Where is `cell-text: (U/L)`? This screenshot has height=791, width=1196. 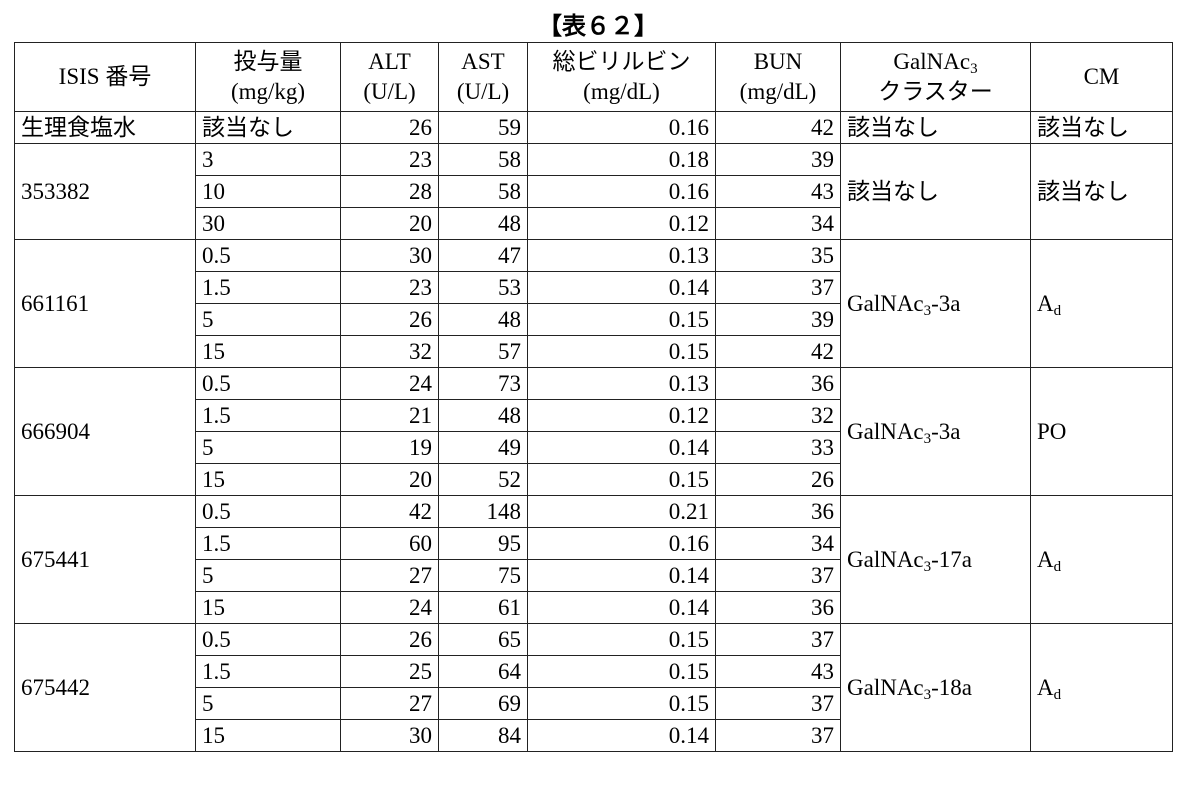
cell-text: (U/L) is located at coordinates (389, 91).